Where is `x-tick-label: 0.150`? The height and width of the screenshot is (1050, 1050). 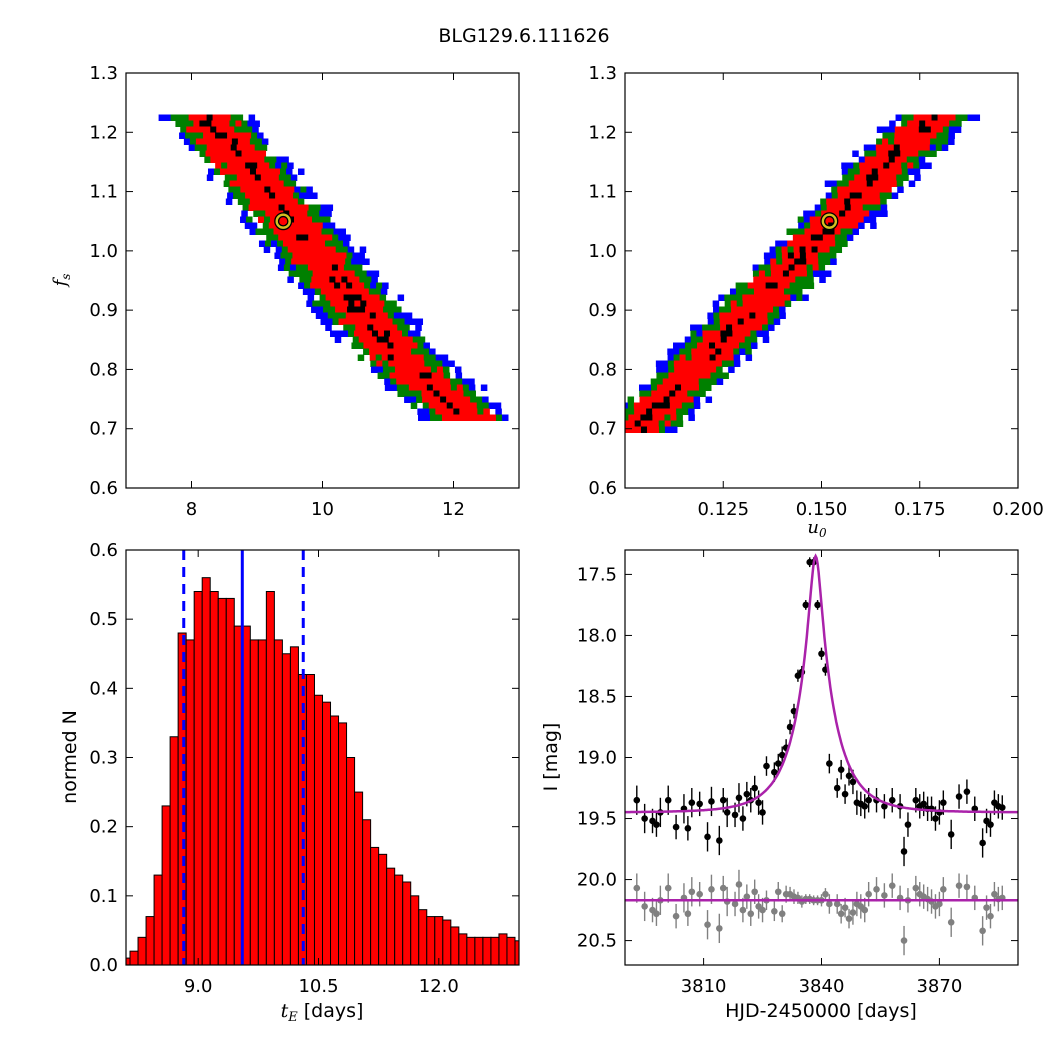
x-tick-label: 0.150 is located at coordinates (822, 509).